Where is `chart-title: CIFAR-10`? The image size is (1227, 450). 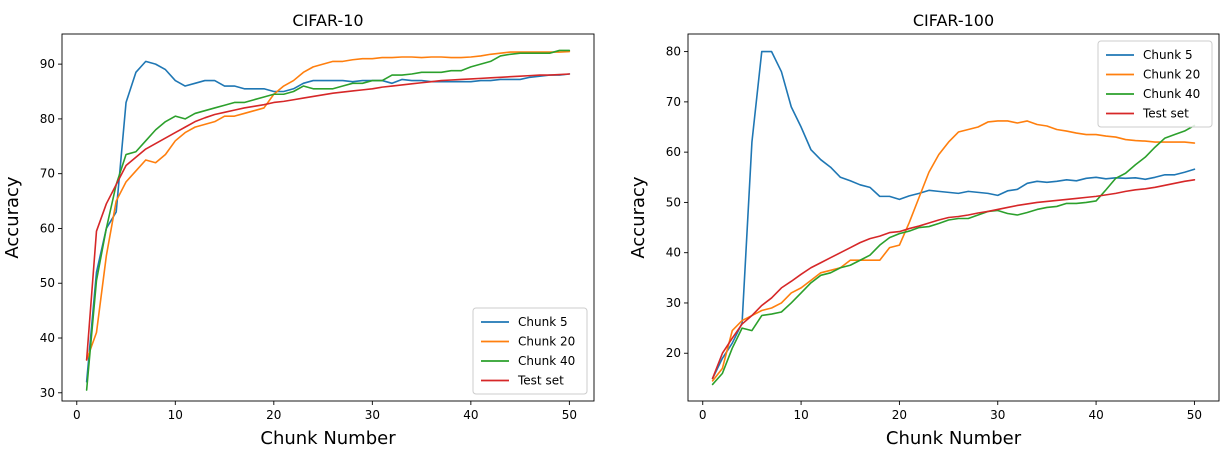 chart-title: CIFAR-10 is located at coordinates (327, 20).